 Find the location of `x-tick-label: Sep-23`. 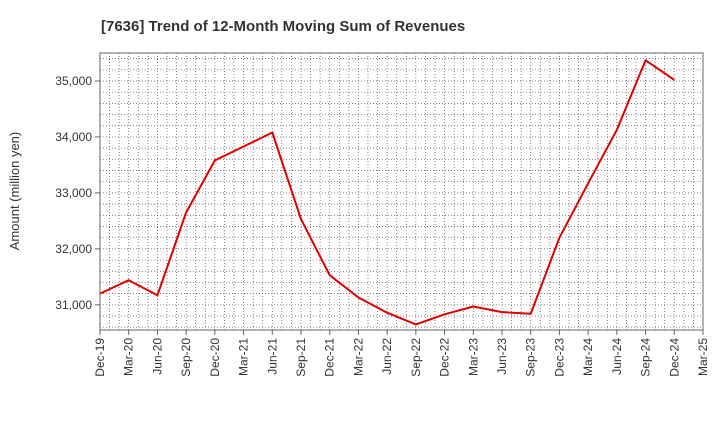

x-tick-label: Sep-23 is located at coordinates (531, 357).